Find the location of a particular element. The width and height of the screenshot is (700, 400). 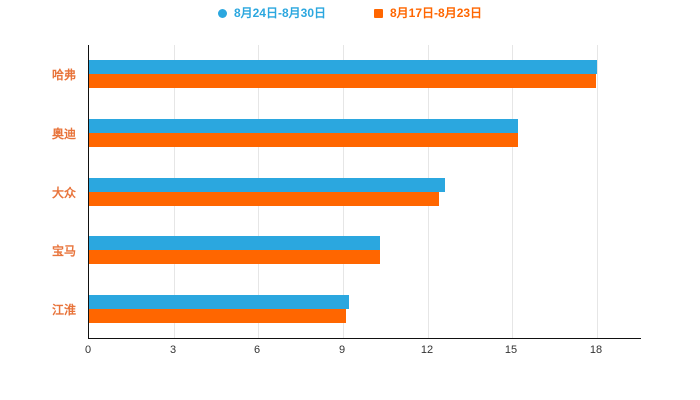

legend-item-week1: 8月17日-8月23日 is located at coordinates (428, 13).